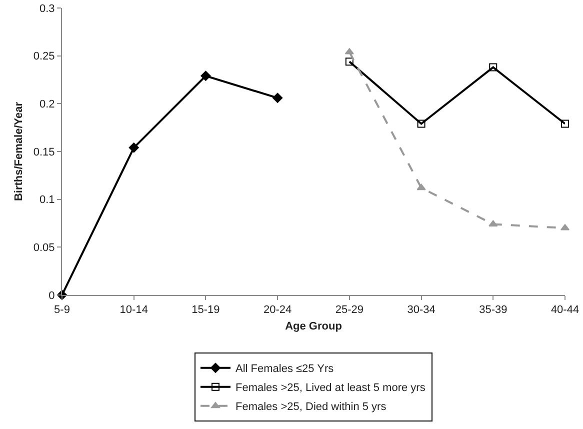 The width and height of the screenshot is (583, 429). Describe the element at coordinates (493, 310) in the screenshot. I see `x-tick-label: 35-39` at that location.